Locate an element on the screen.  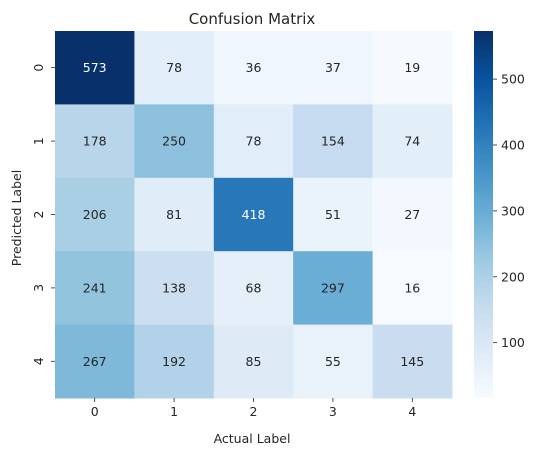
cell-label-1-0: 178 is located at coordinates (95, 141).